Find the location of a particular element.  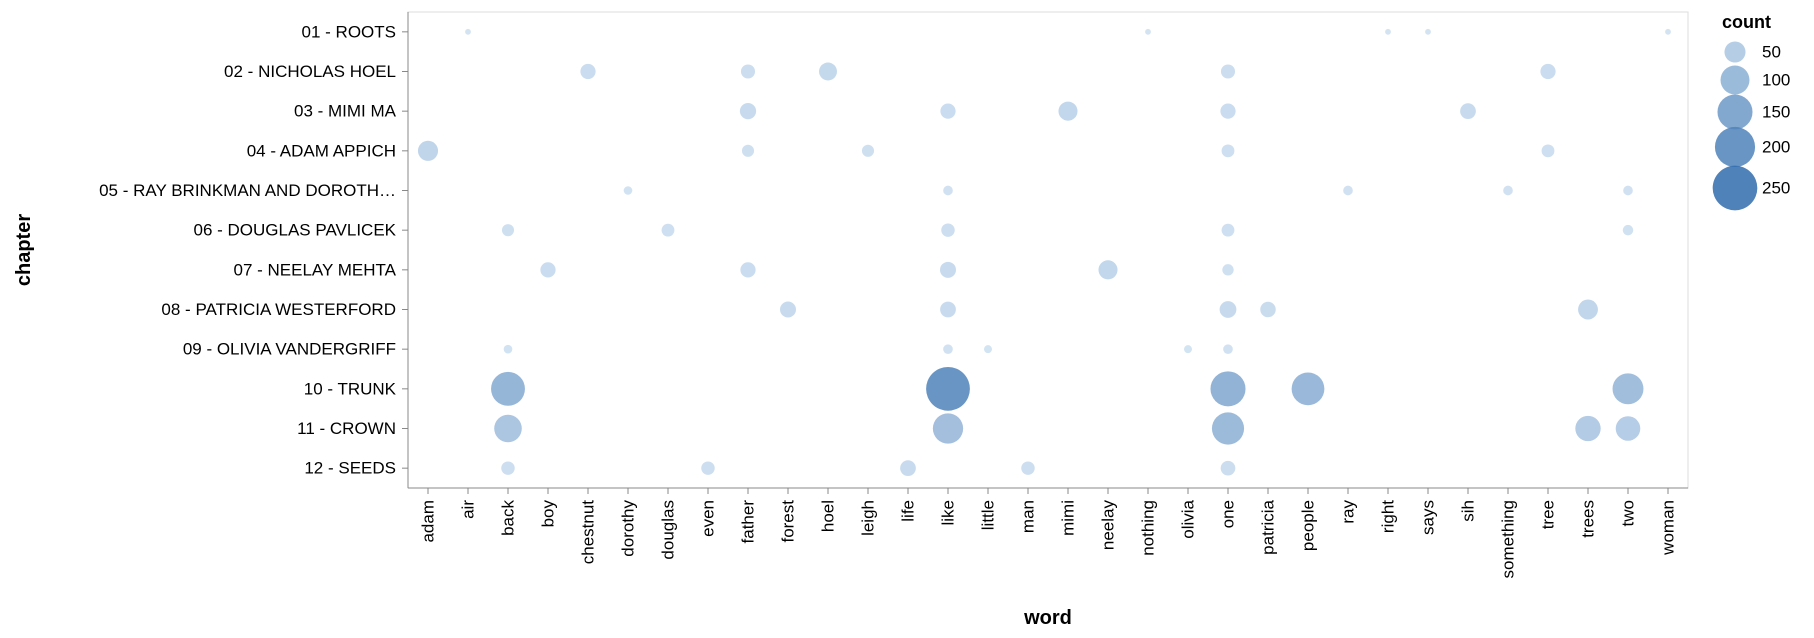

y-tick-label: 02 - NICHOLAS HOEL is located at coordinates (310, 71).